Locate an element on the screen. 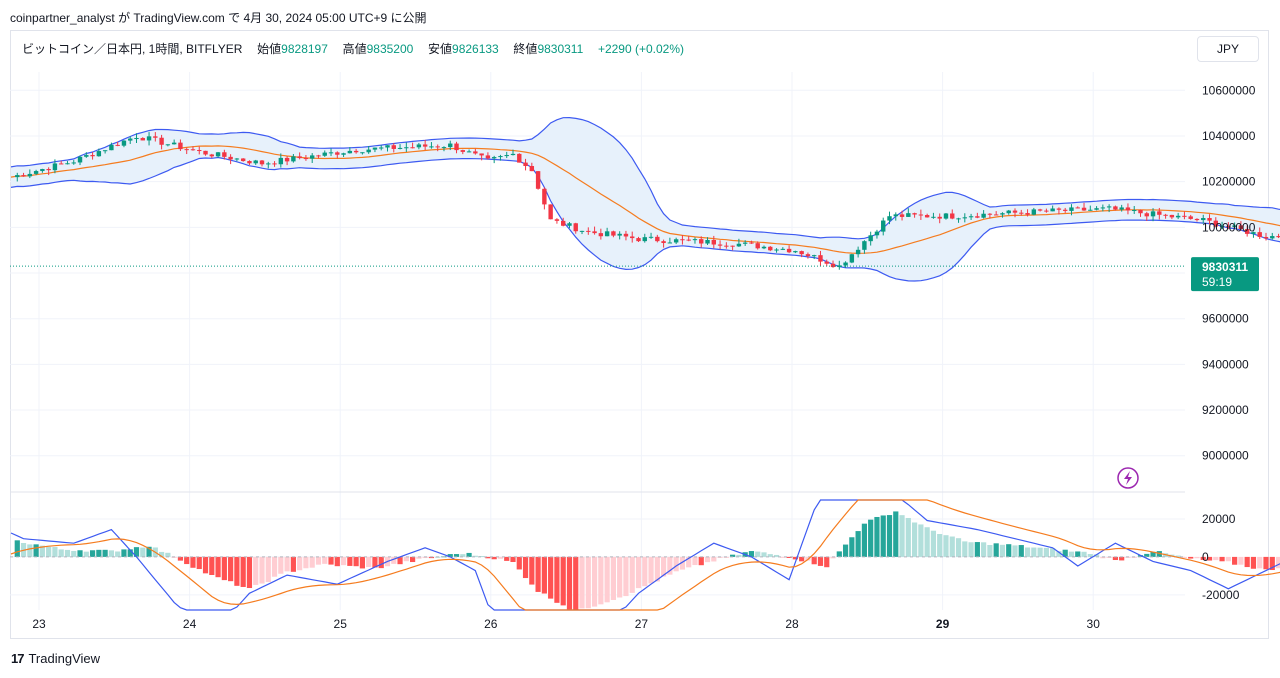 This screenshot has height=678, width=1280. macd-tick-label: 0 is located at coordinates (1205, 557).